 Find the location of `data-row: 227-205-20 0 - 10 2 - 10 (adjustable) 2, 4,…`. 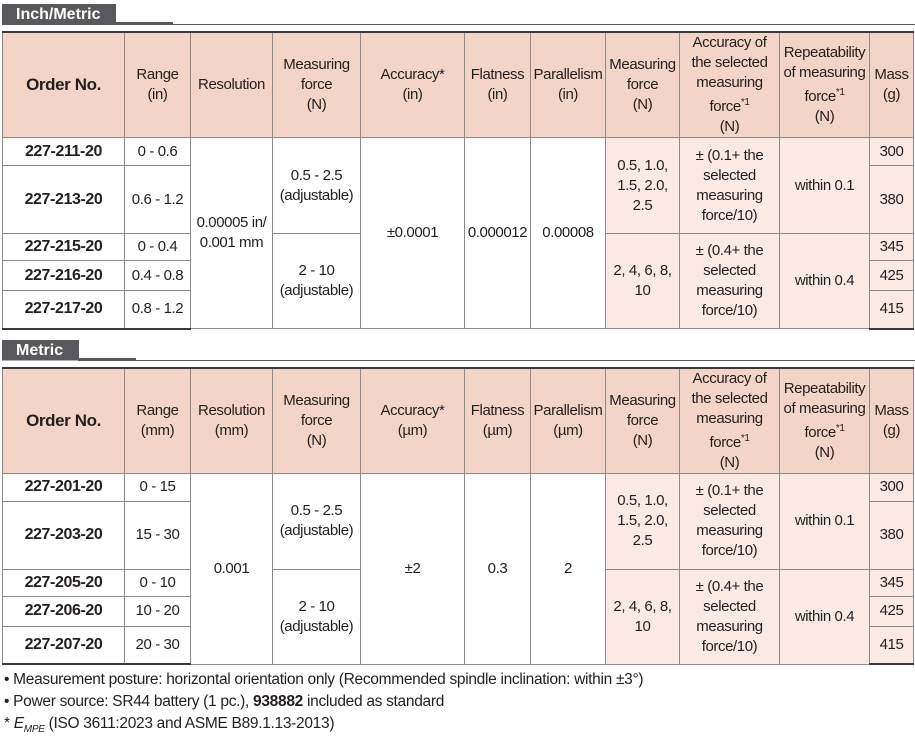

data-row: 227-205-20 0 - 10 2 - 10 (adjustable) 2, 4,… is located at coordinates (458, 616).